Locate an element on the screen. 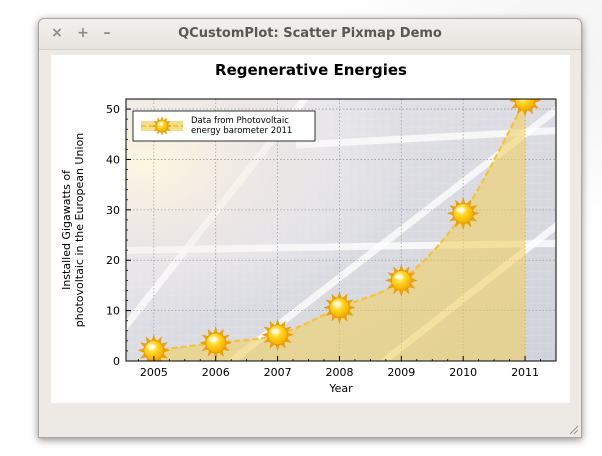 This screenshot has width=602, height=456. close-icon: × is located at coordinates (57, 33).